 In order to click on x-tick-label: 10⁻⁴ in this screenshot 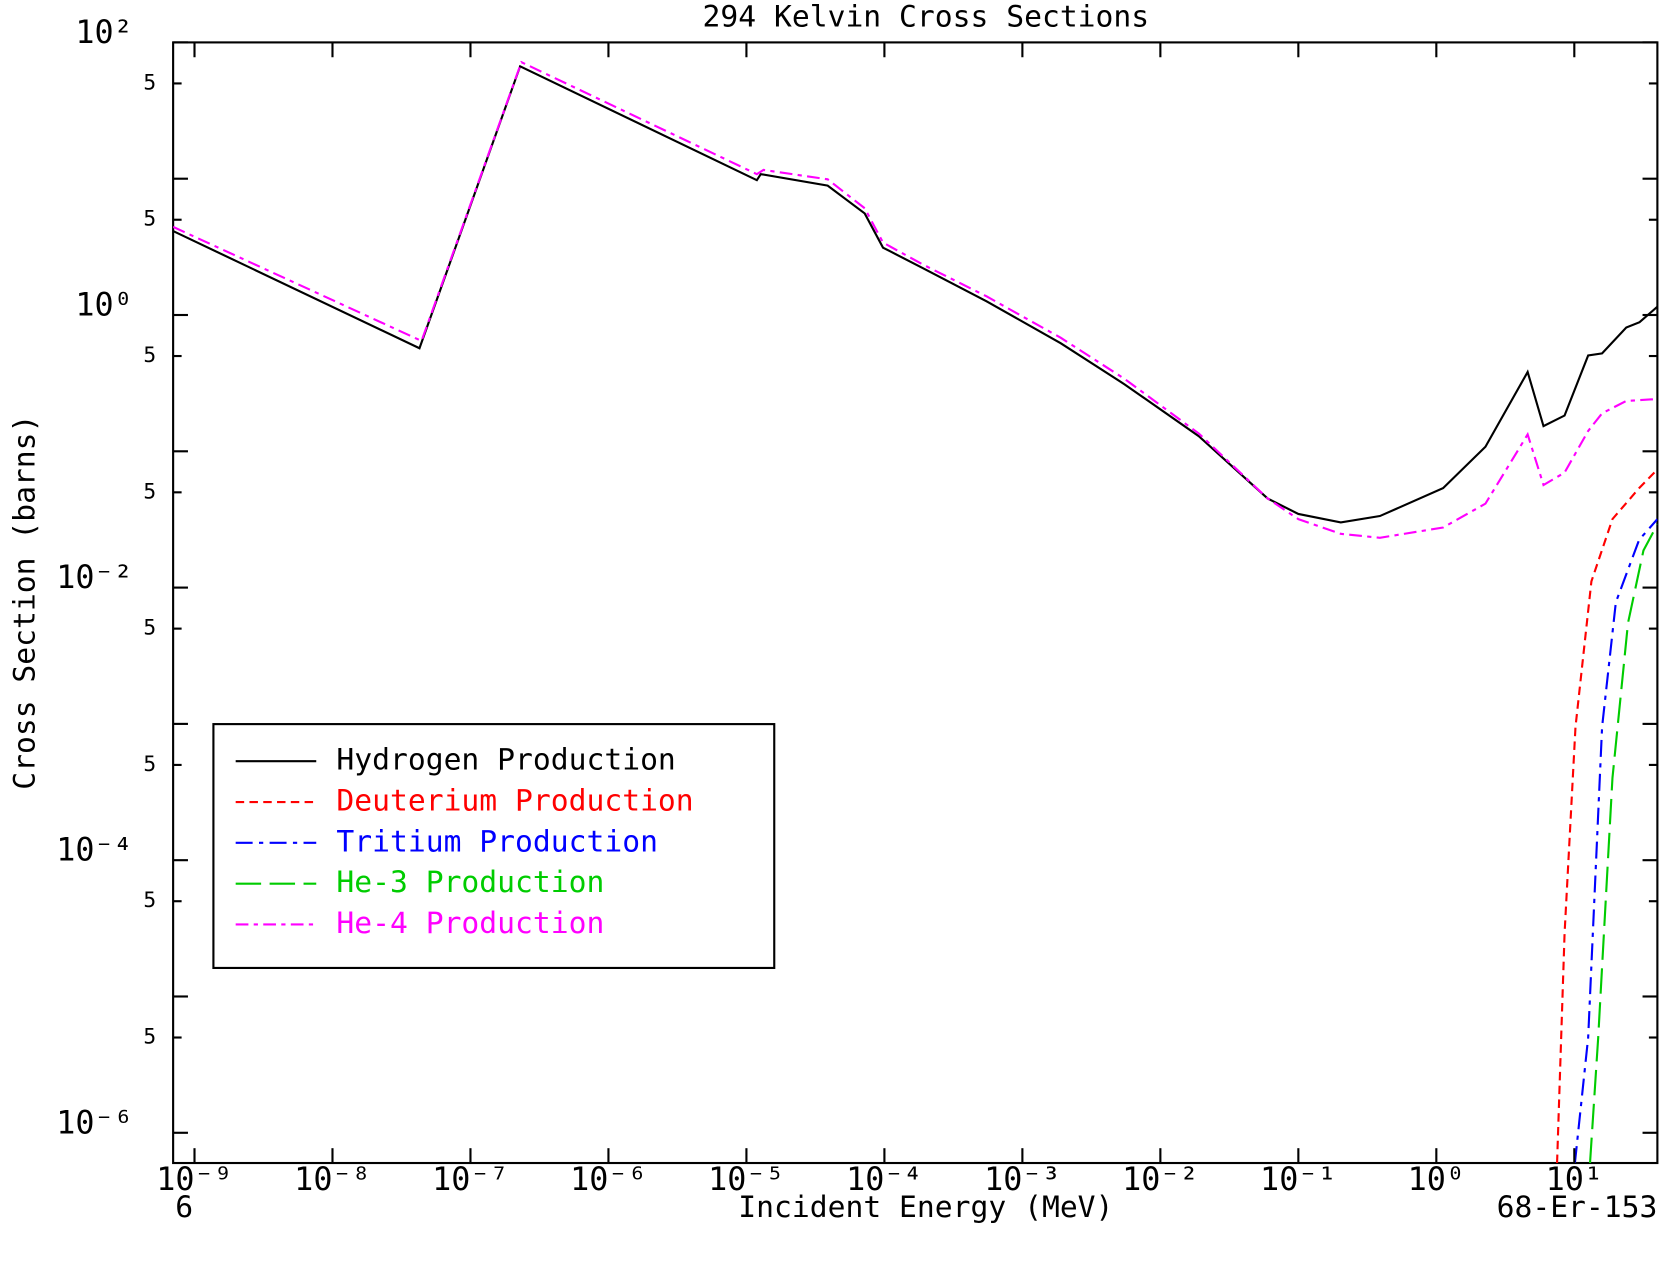, I will do `click(884, 1179)`.